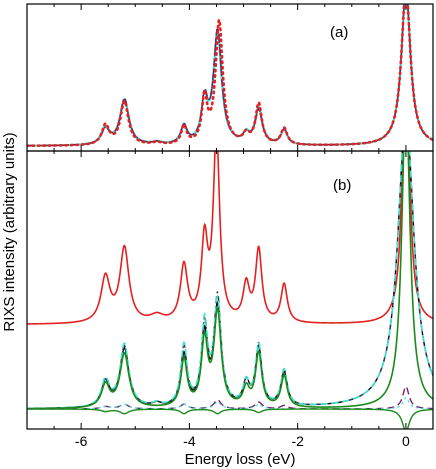 This screenshot has height=469, width=436. What do you see at coordinates (406, 441) in the screenshot?
I see `x-tick-label: 0` at bounding box center [406, 441].